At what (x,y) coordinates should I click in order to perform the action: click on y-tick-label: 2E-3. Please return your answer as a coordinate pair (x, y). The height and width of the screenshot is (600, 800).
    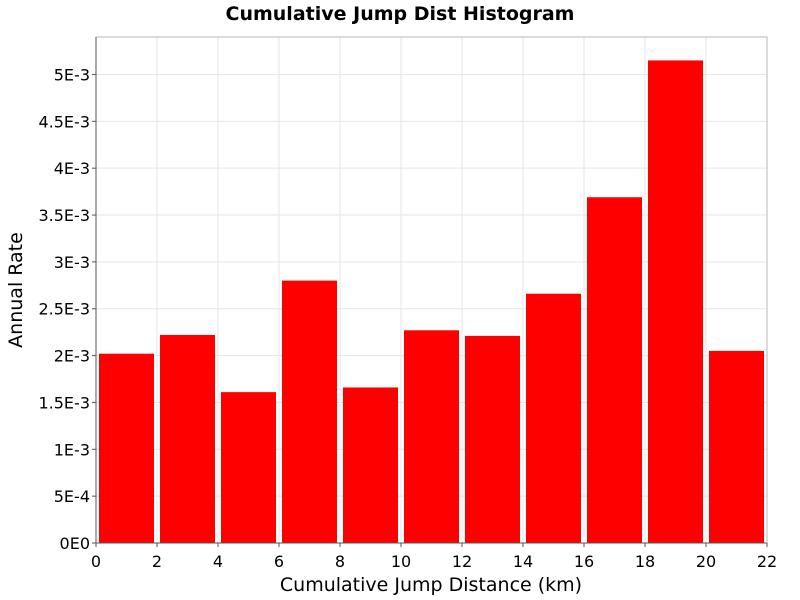
    Looking at the image, I should click on (72, 356).